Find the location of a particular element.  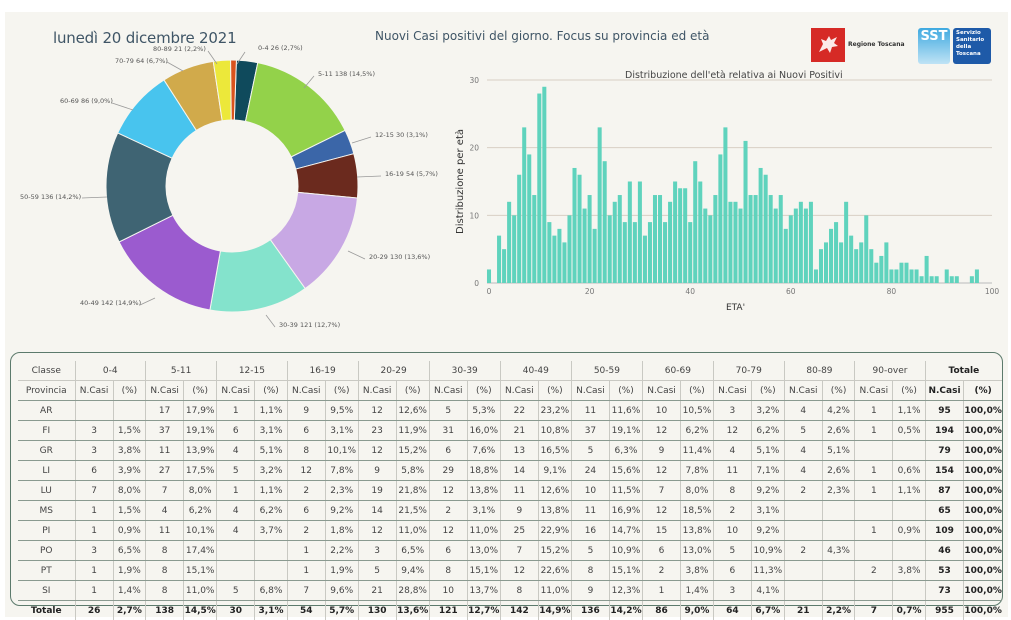

pct-cell: 22,6% is located at coordinates (554, 571).